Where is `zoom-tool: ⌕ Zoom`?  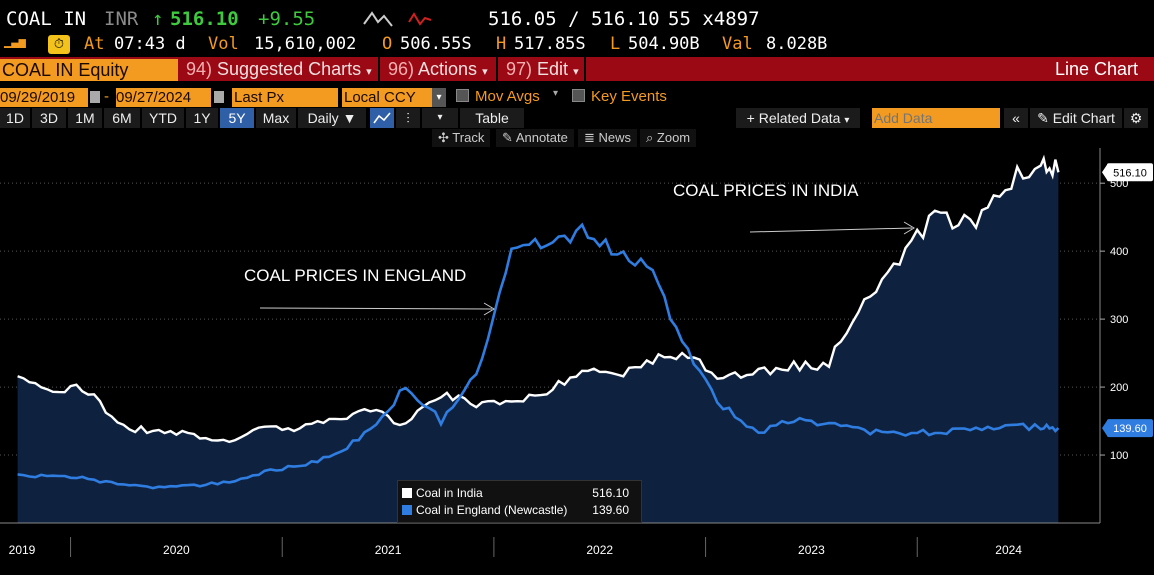 zoom-tool: ⌕ Zoom is located at coordinates (668, 138).